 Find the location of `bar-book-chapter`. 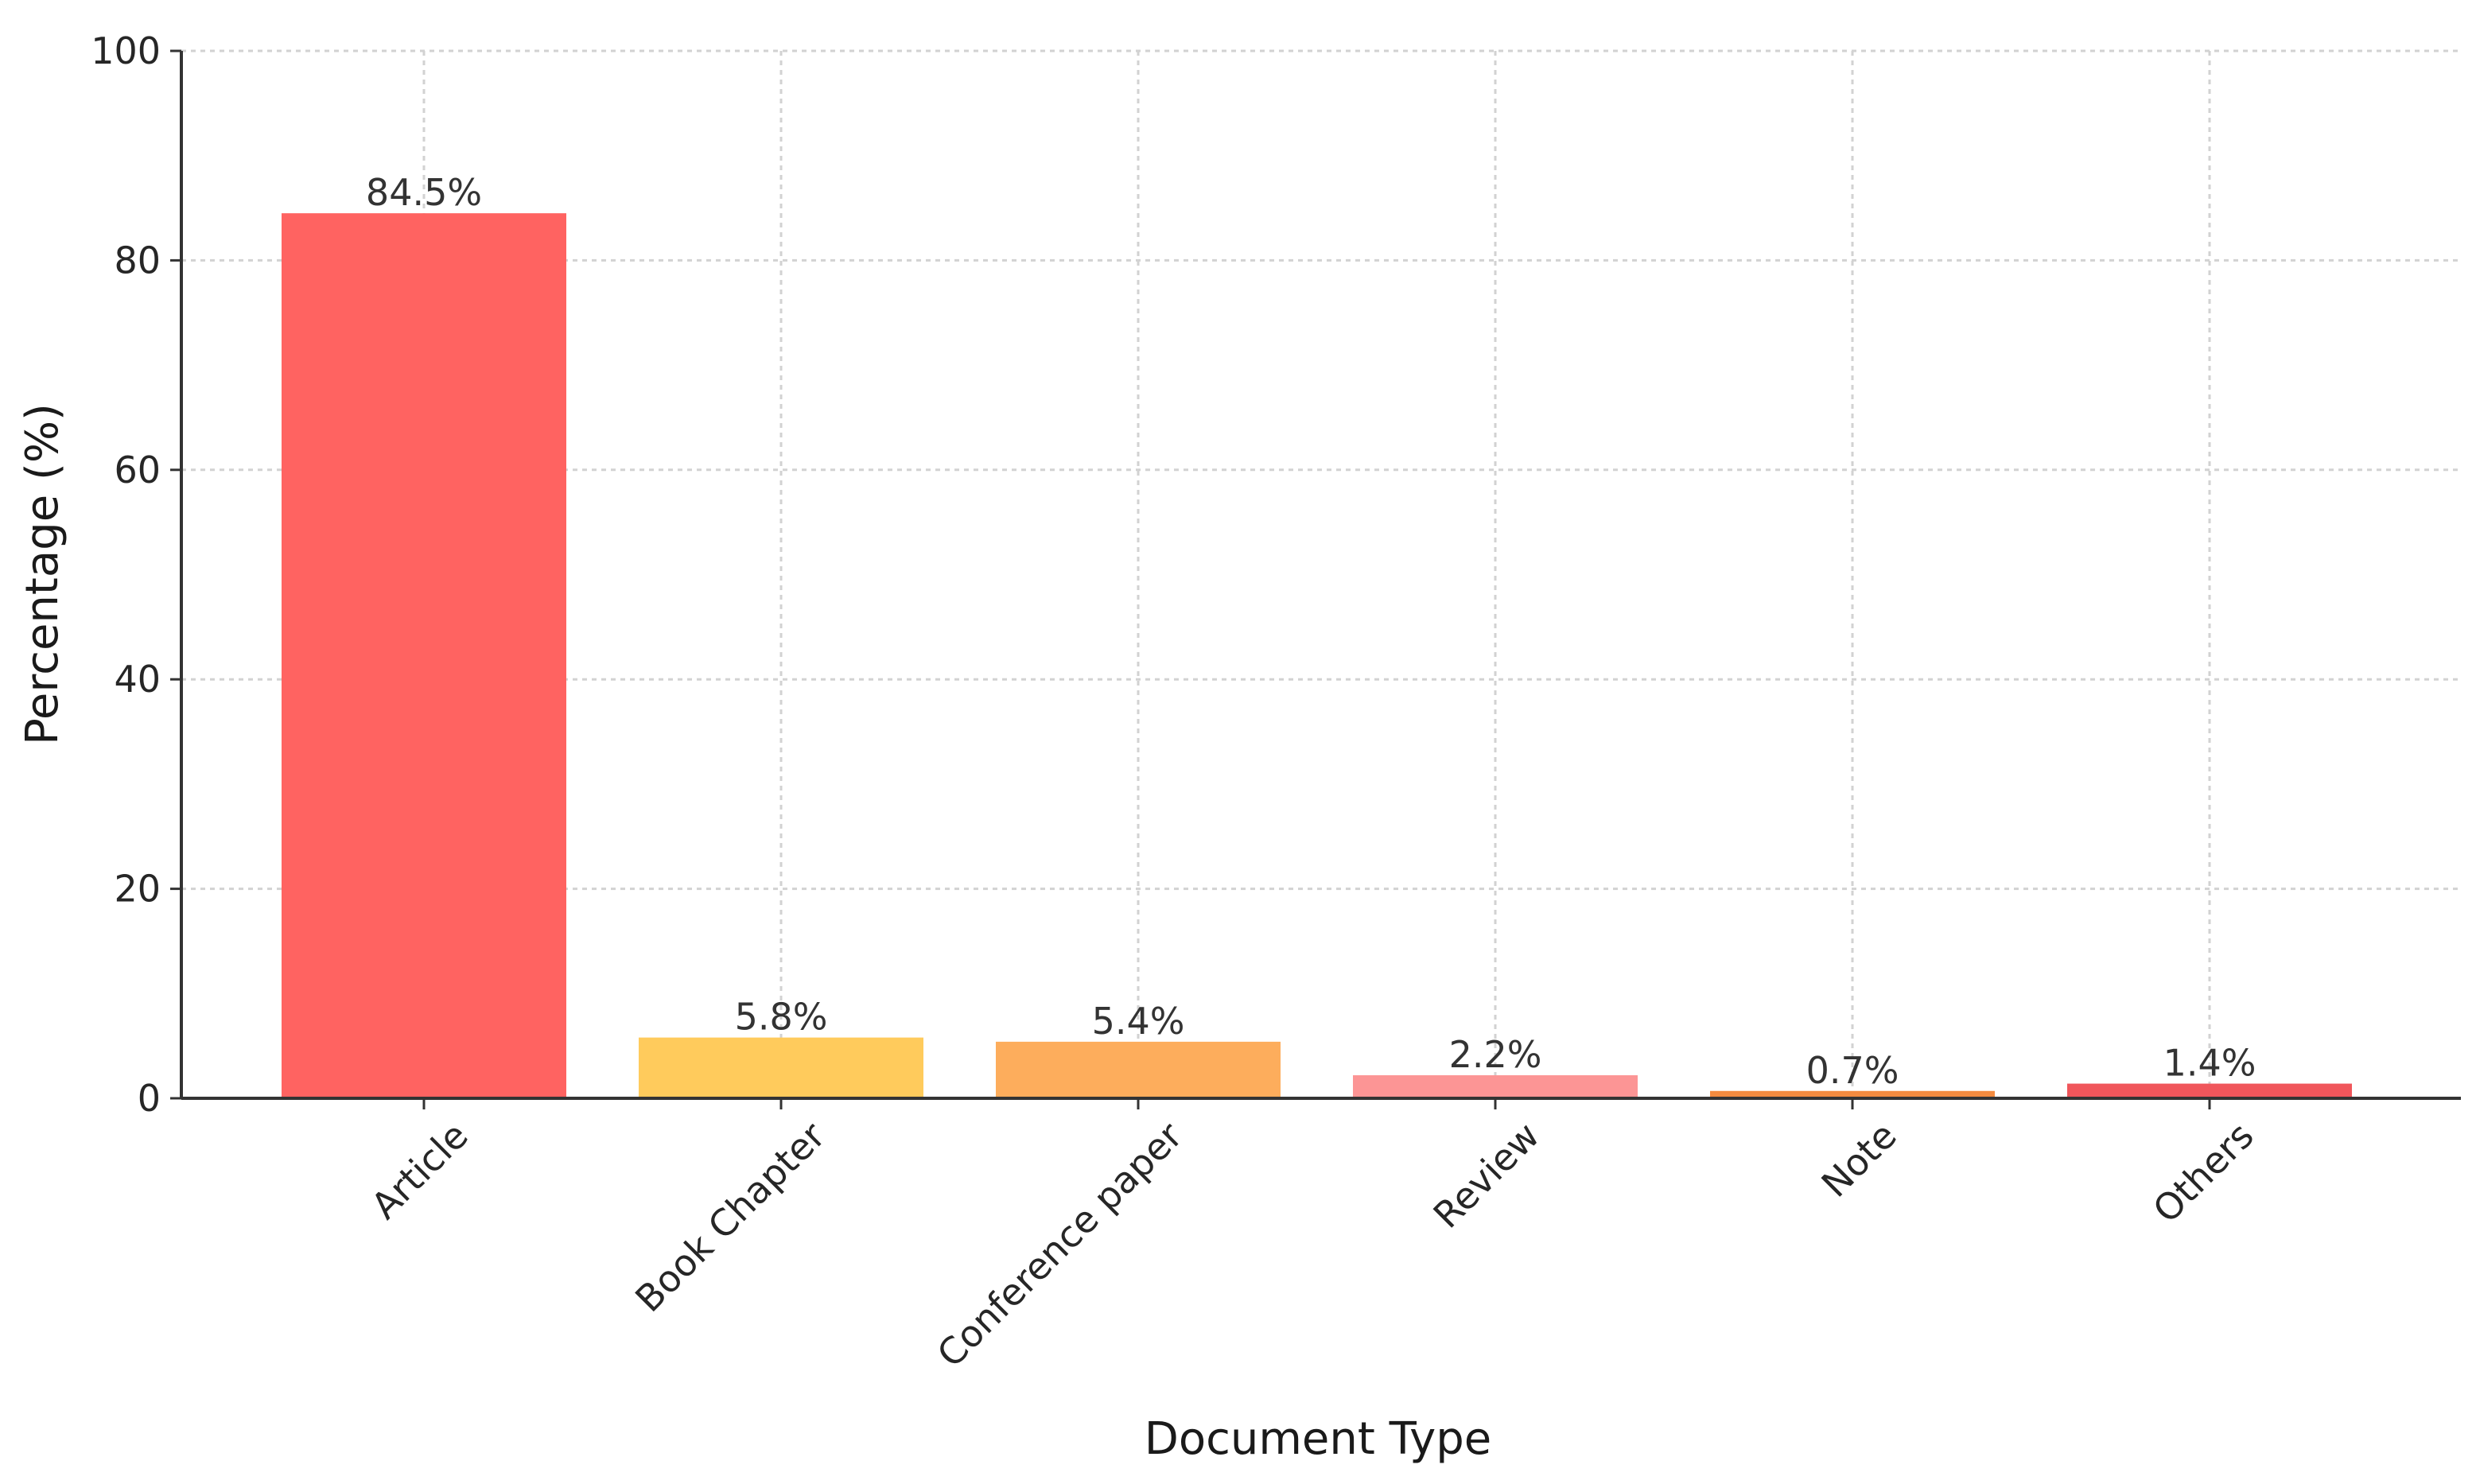

bar-book-chapter is located at coordinates (781, 1067).